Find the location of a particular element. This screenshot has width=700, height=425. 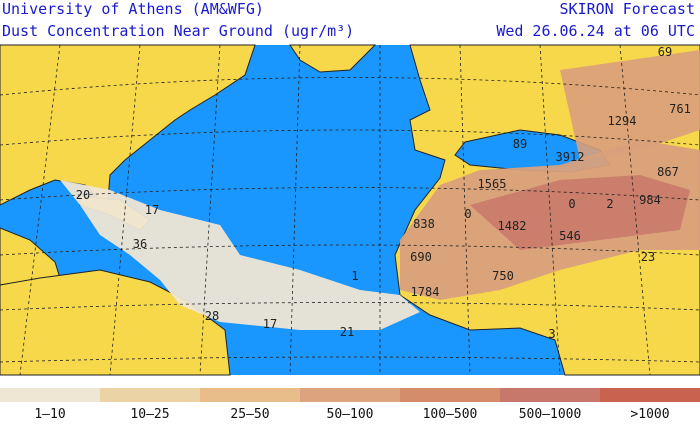

map-value-label: 1 is located at coordinates (354, 276).